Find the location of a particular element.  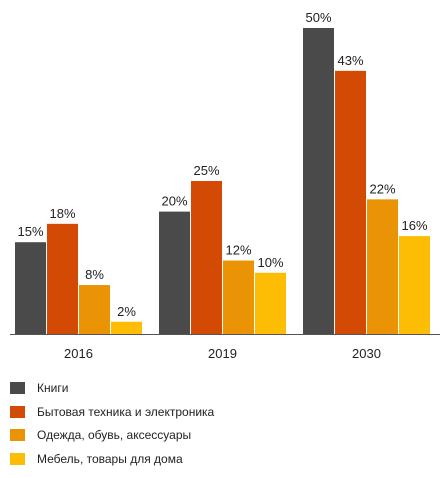

x-tick-label-2019: 2019 is located at coordinates (222, 353).